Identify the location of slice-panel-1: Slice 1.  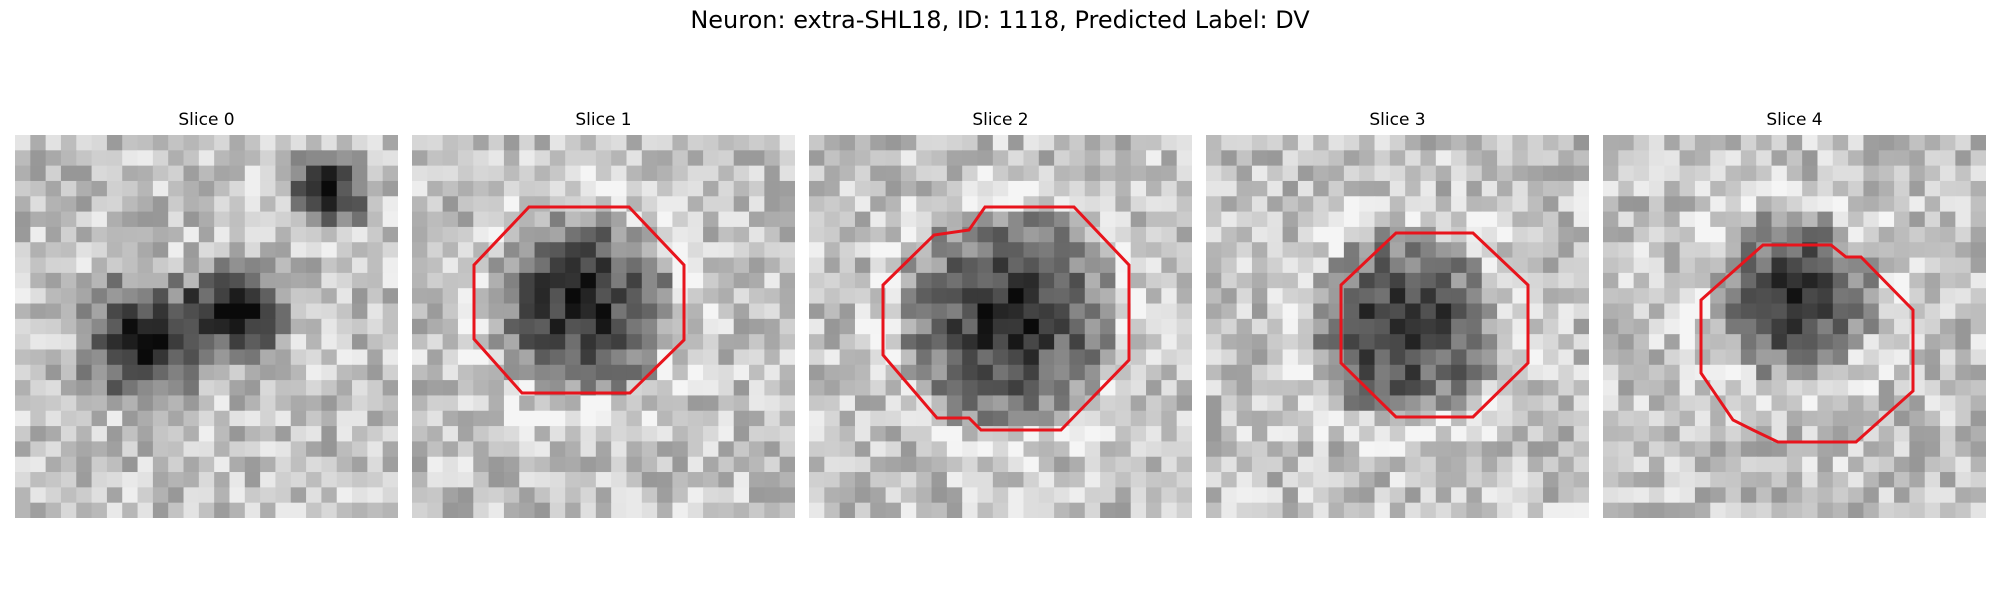
(603, 312).